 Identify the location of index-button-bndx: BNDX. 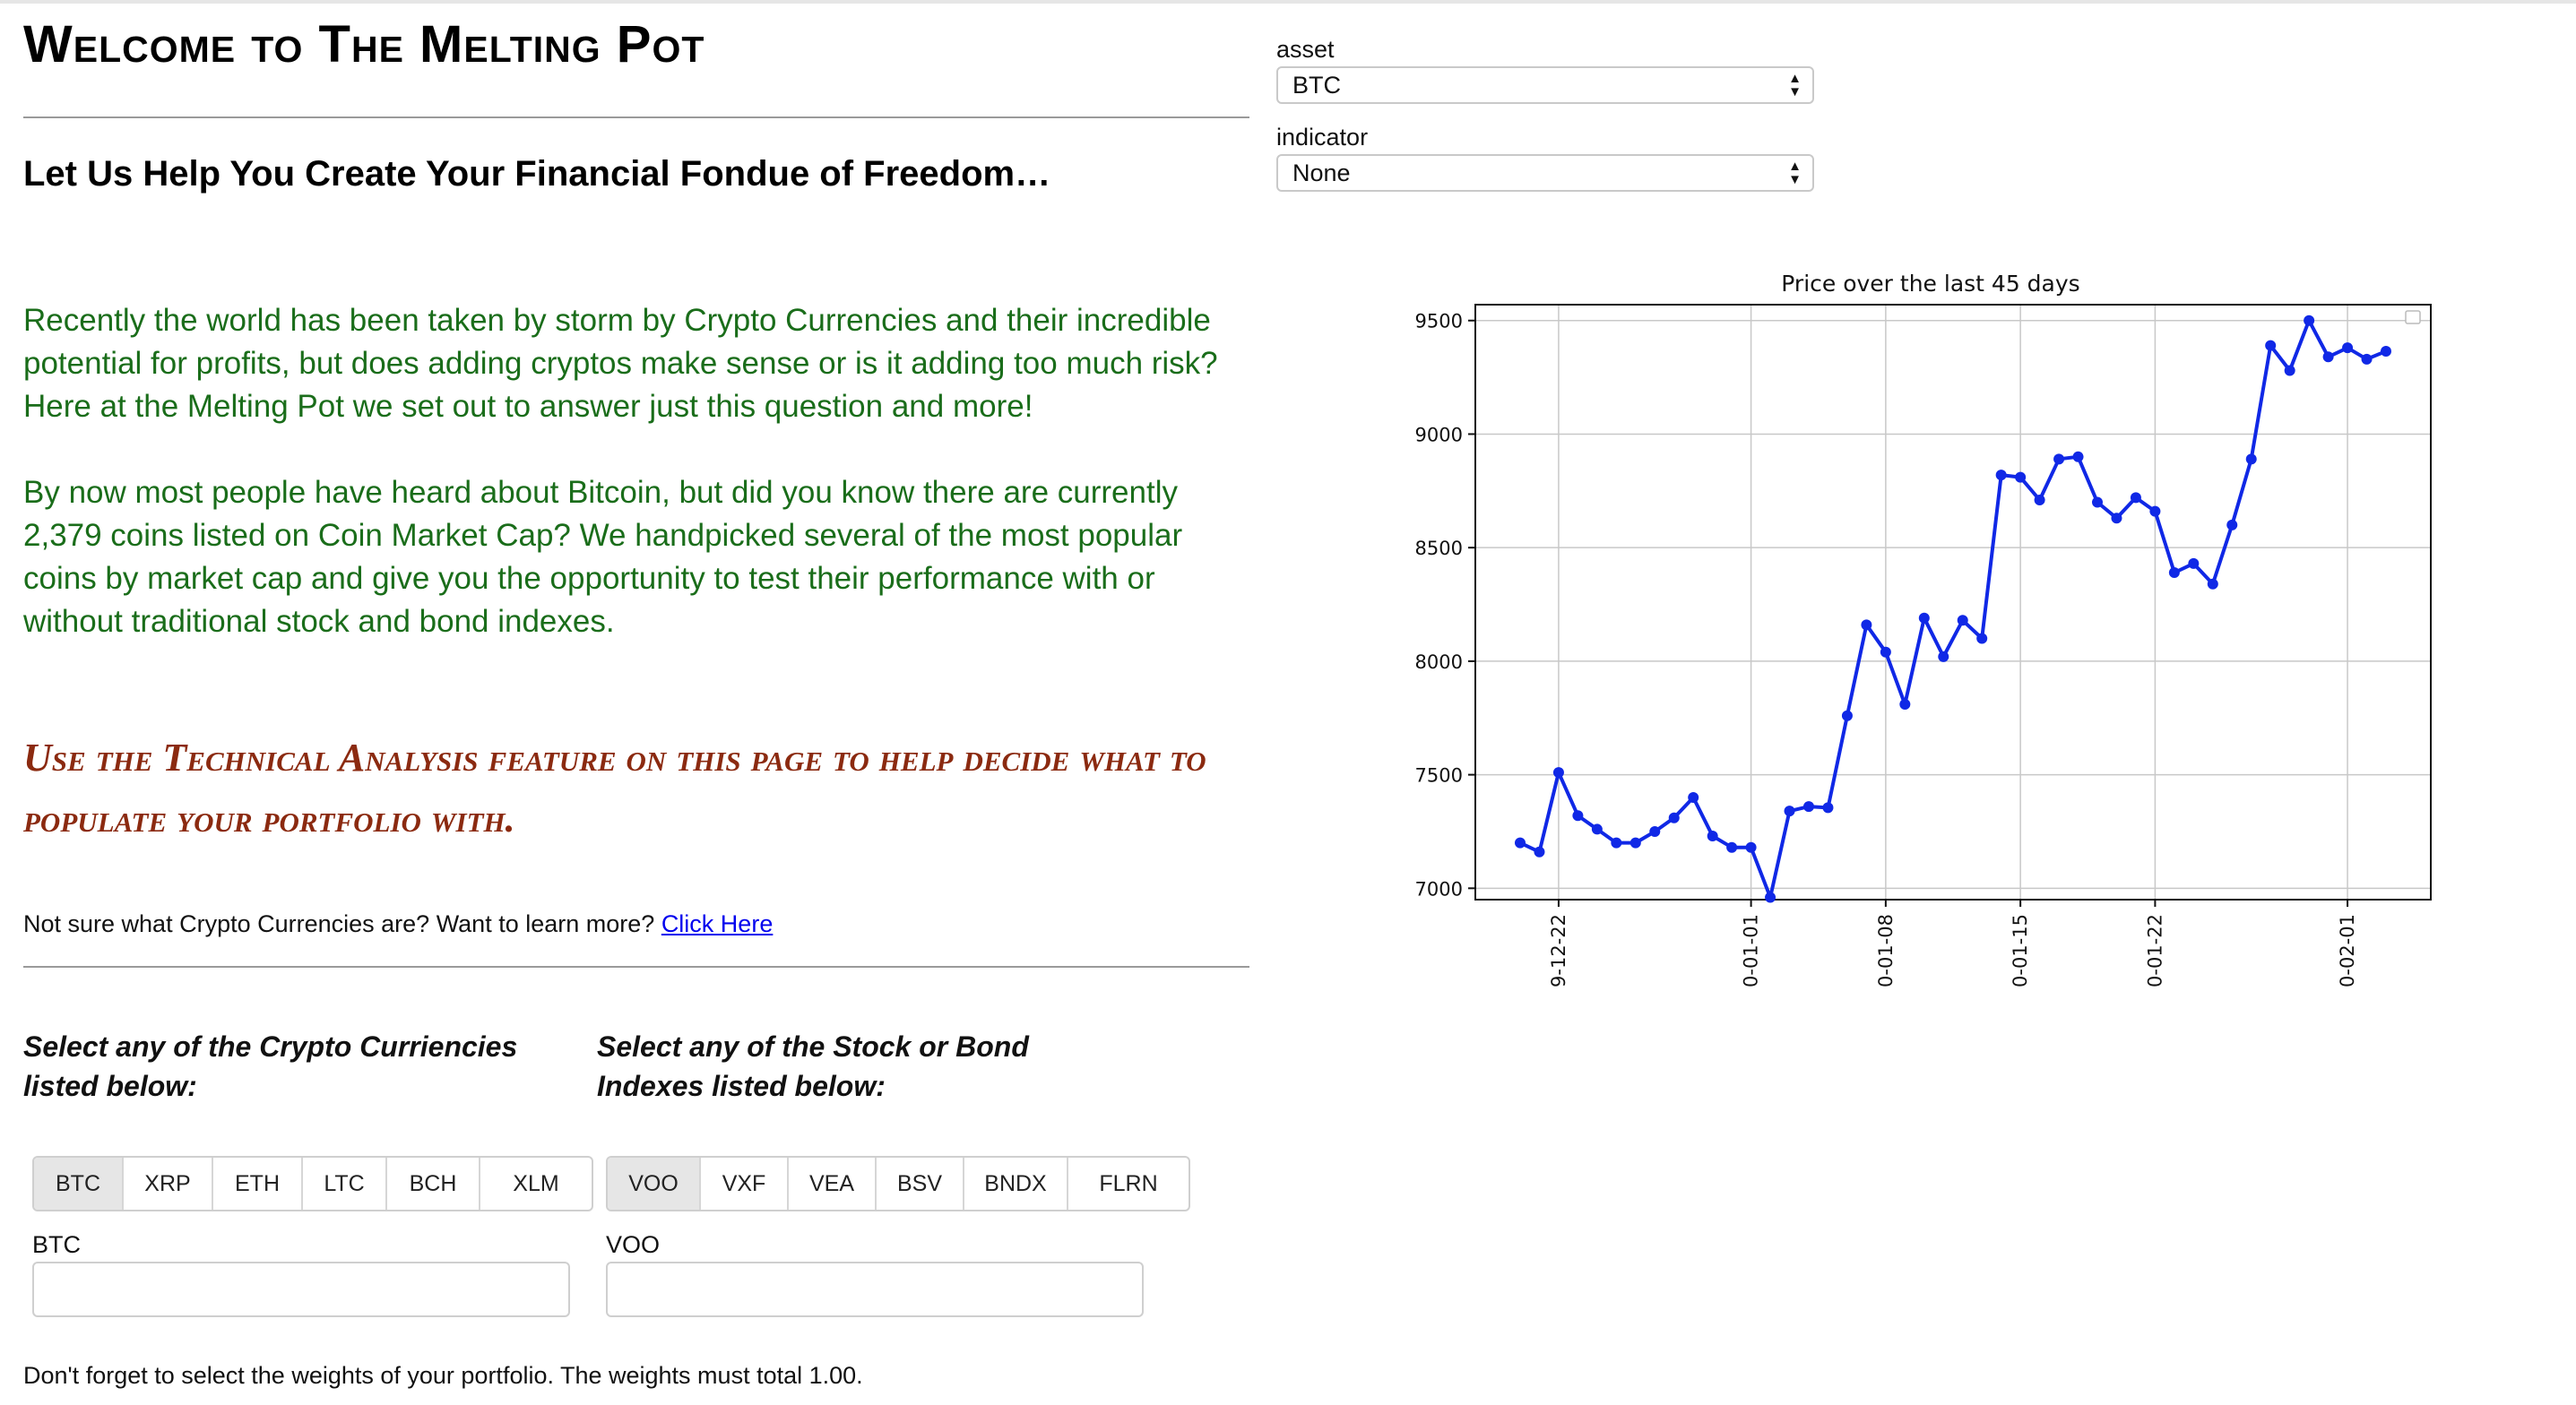
(1016, 1184).